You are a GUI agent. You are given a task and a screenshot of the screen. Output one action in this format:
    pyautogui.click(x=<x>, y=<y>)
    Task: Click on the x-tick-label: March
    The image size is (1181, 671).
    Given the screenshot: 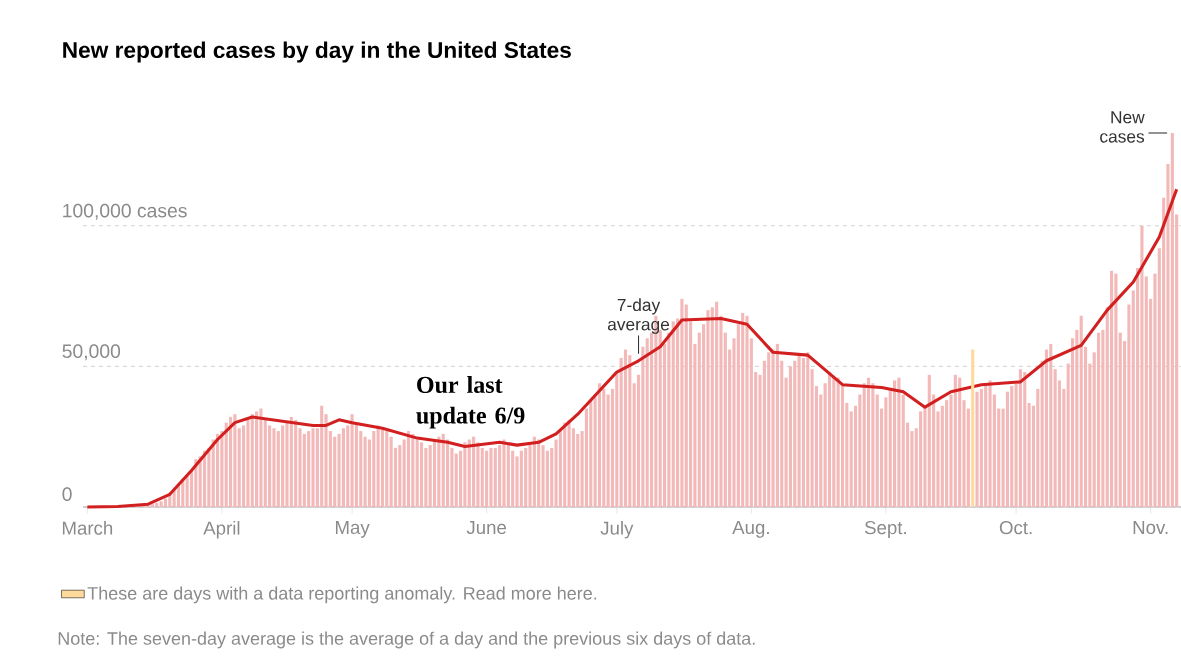 What is the action you would take?
    pyautogui.click(x=87, y=528)
    